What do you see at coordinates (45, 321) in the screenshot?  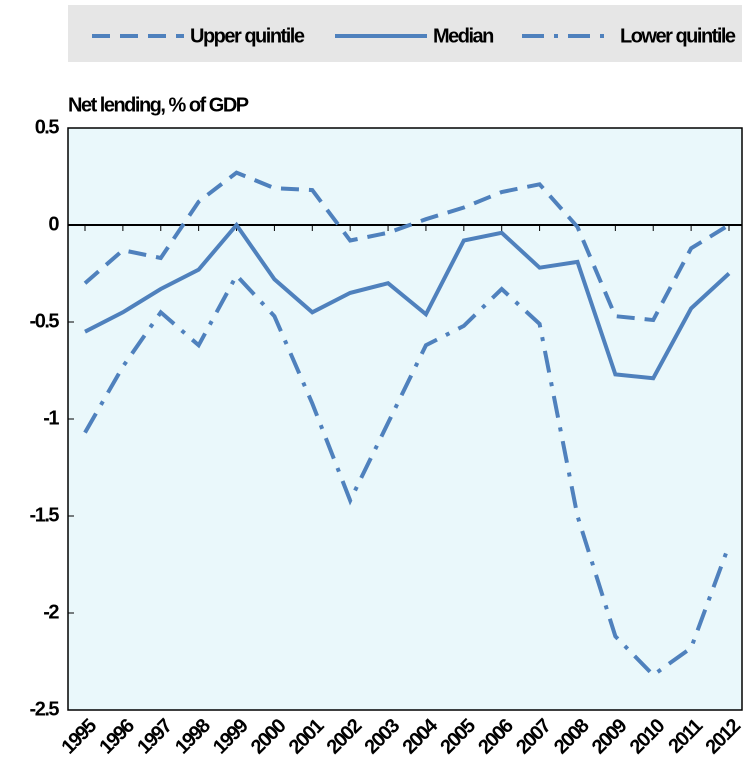 I see `y-tick-label: -0.5` at bounding box center [45, 321].